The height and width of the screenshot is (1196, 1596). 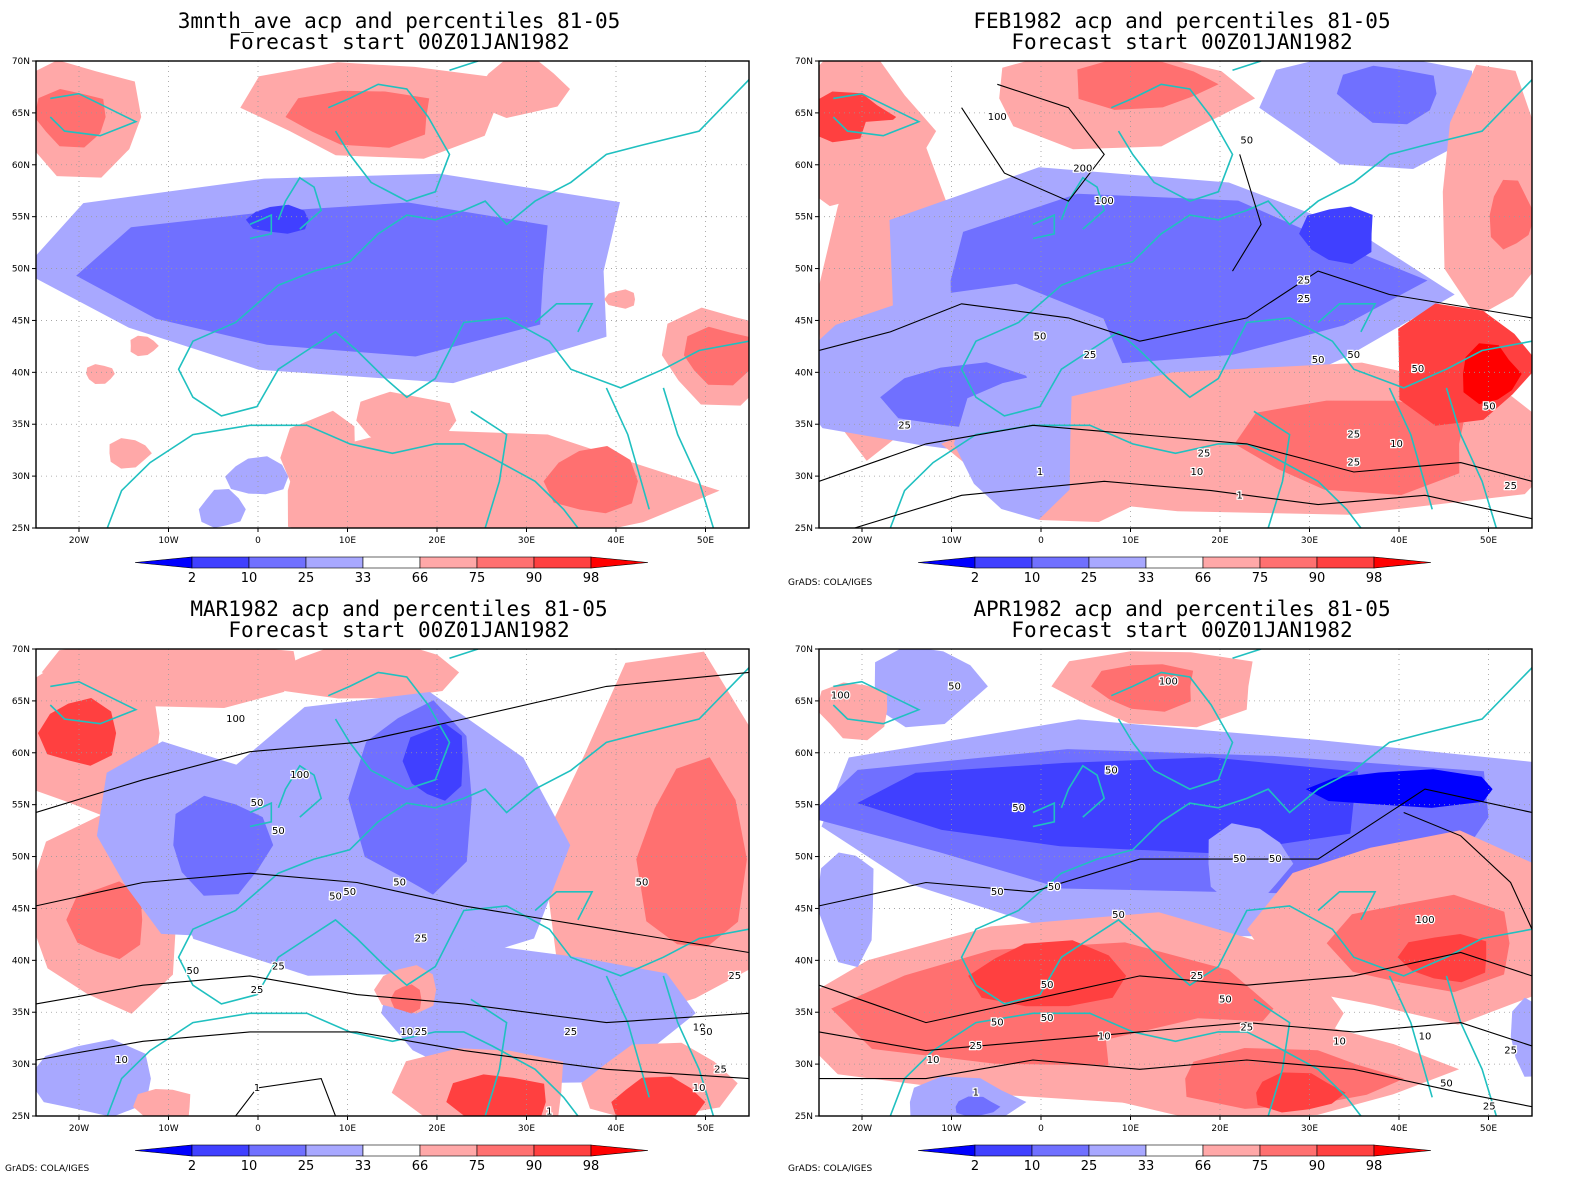 What do you see at coordinates (1182, 21) in the screenshot?
I see `panel-title-line1: FEB1982 acp and percentiles 81-05` at bounding box center [1182, 21].